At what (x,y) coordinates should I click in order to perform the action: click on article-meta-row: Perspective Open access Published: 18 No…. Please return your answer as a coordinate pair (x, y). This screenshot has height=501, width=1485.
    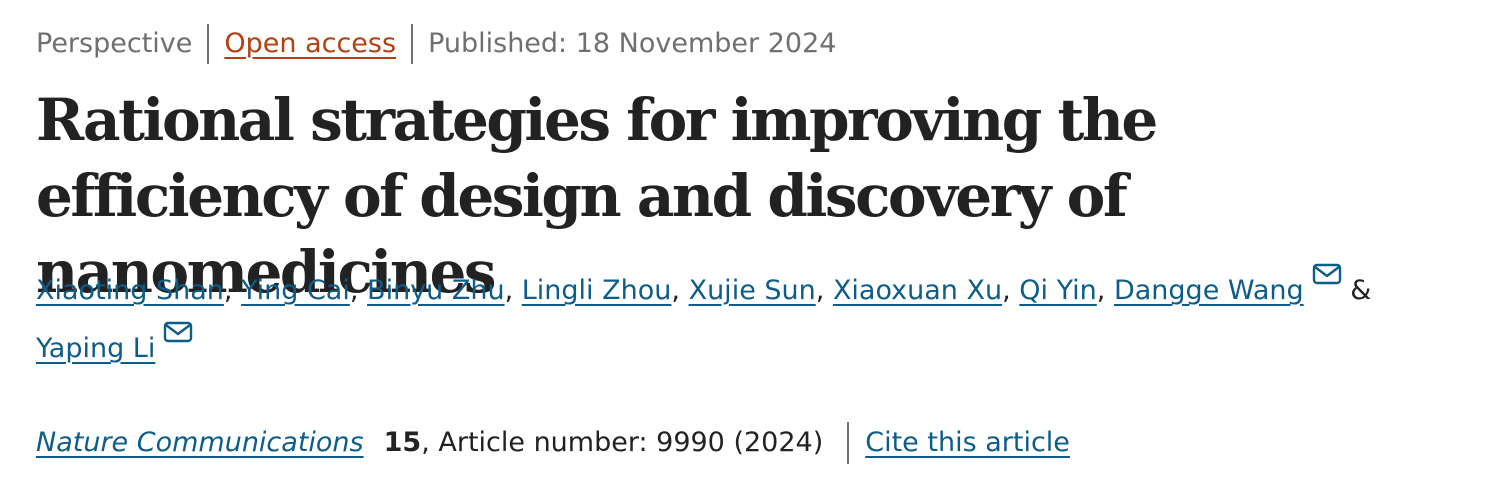
    Looking at the image, I should click on (436, 44).